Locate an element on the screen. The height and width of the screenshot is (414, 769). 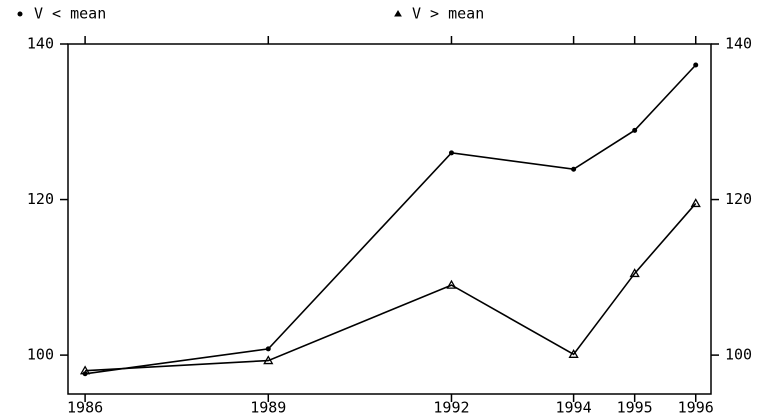
x-tick-label: 1995 is located at coordinates (635, 406).